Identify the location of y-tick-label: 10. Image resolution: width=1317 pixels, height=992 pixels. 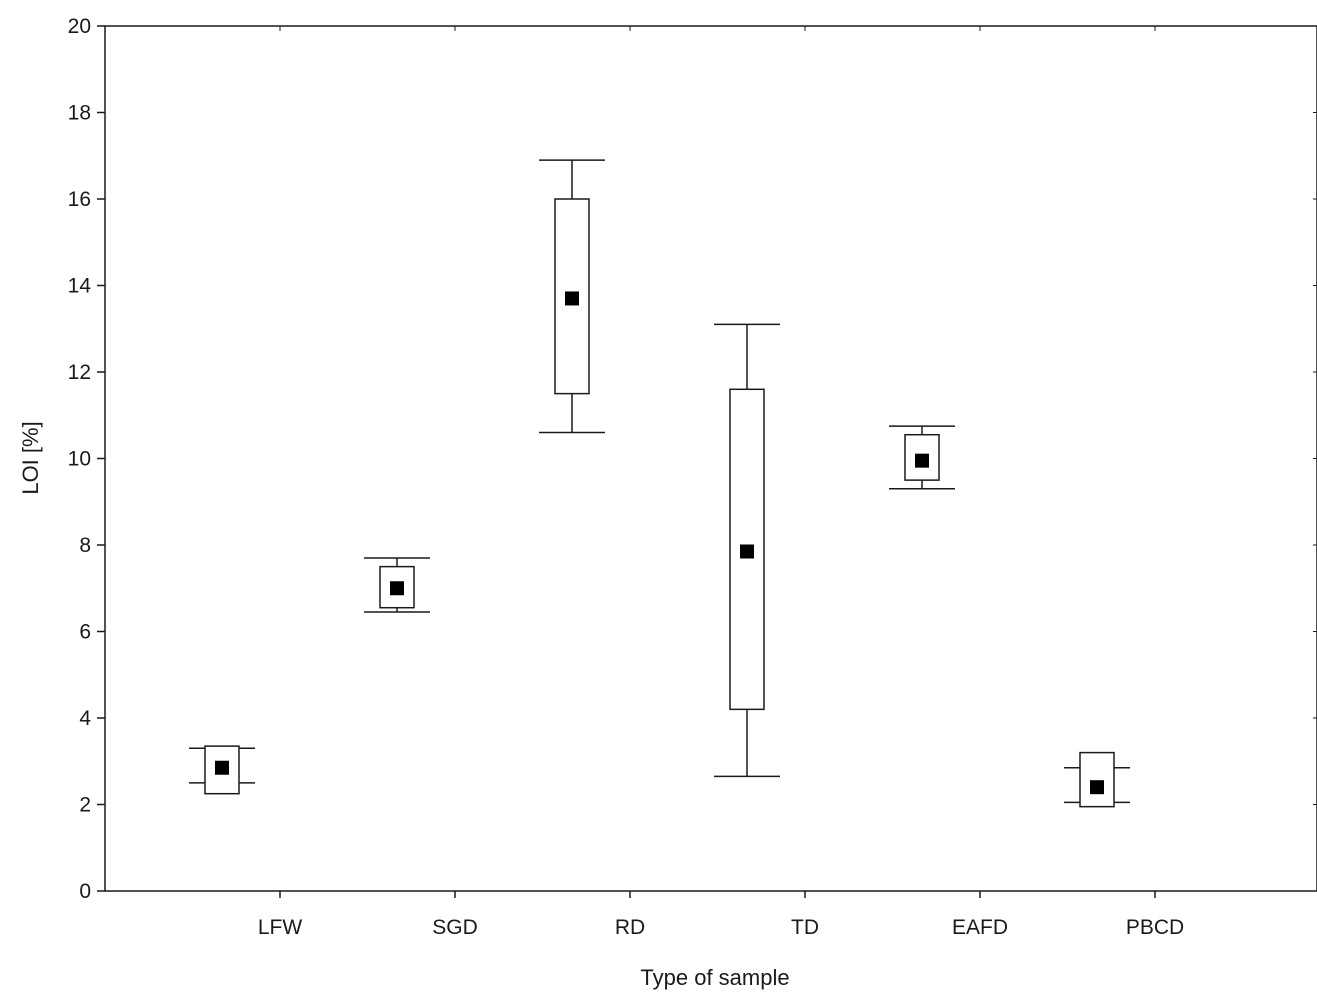
(79, 459).